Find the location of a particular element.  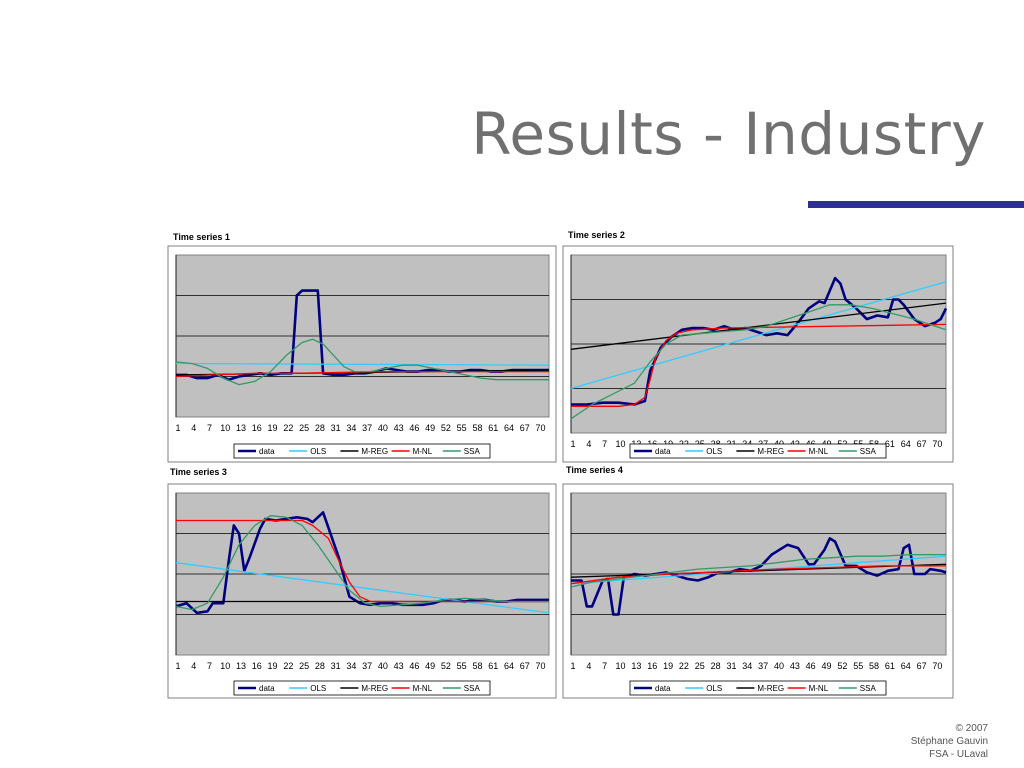

x-tick-label: 28 is located at coordinates (716, 666).